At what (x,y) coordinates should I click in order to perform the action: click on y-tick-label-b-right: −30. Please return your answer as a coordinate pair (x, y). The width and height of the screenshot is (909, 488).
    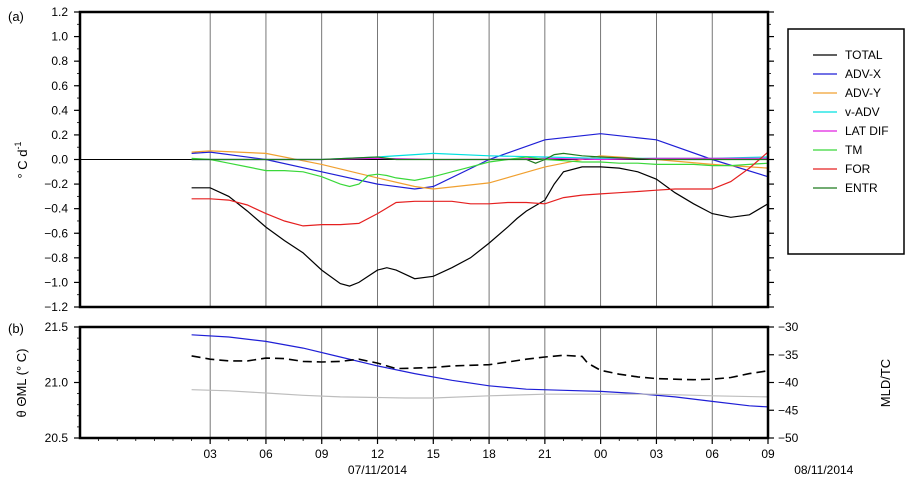
    Looking at the image, I should click on (788, 327).